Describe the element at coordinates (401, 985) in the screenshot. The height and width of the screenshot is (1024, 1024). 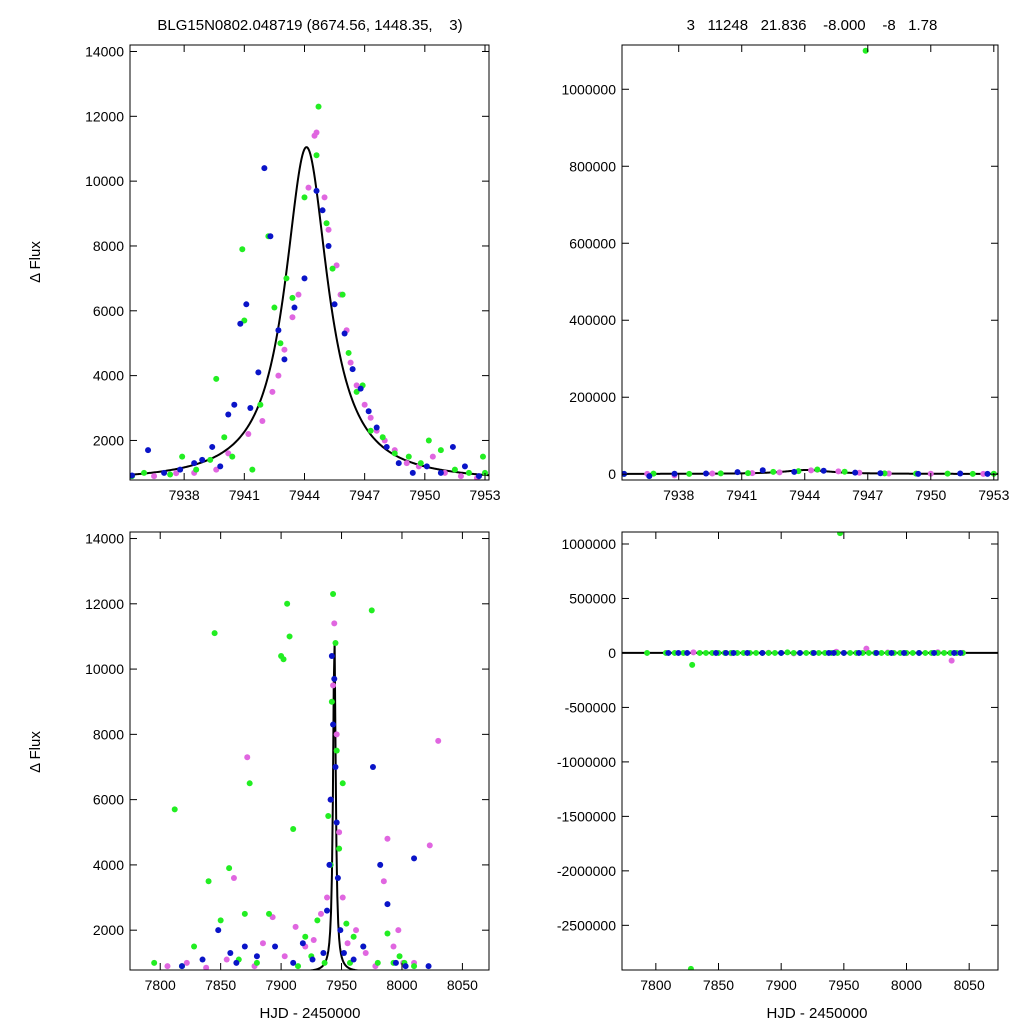
I see `x-tick-label: 8000` at that location.